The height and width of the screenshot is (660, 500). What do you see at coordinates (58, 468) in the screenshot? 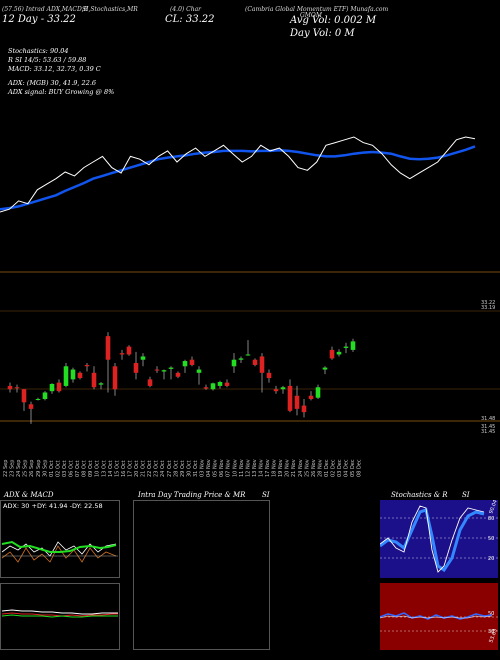
I see `date-label: 02 Oct` at bounding box center [58, 468].